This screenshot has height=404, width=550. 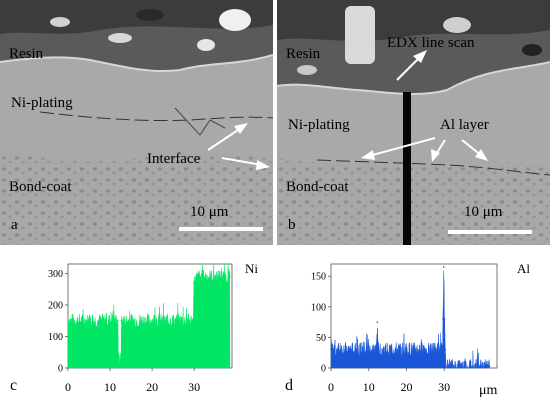 I want to click on x-unit-label-d: μm, so click(x=488, y=390).